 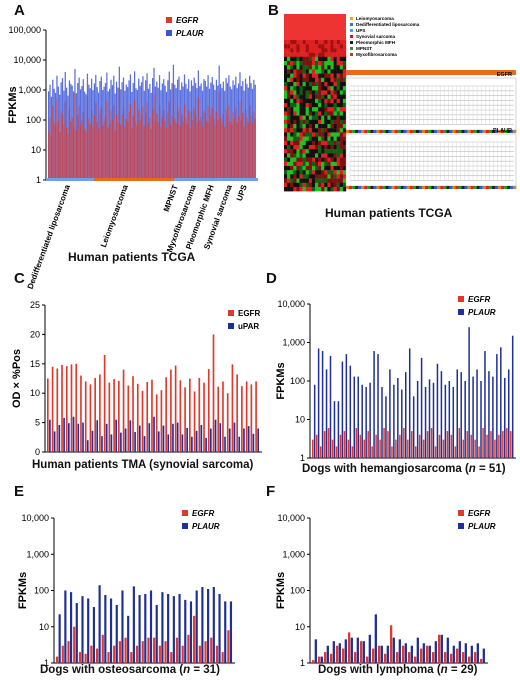 I want to click on bar-upar, so click(x=182, y=443).